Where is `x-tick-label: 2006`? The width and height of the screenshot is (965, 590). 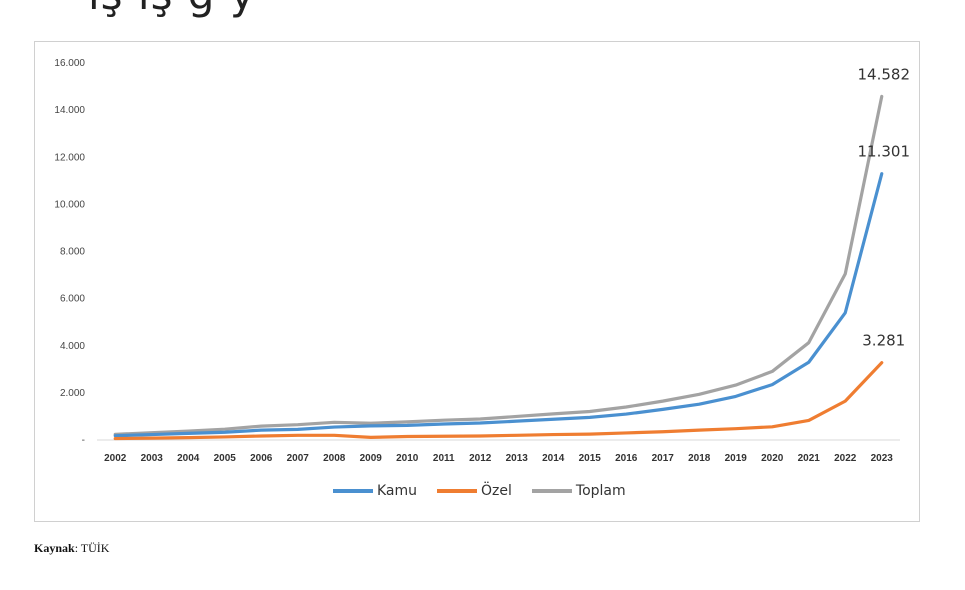
x-tick-label: 2006 is located at coordinates (261, 458).